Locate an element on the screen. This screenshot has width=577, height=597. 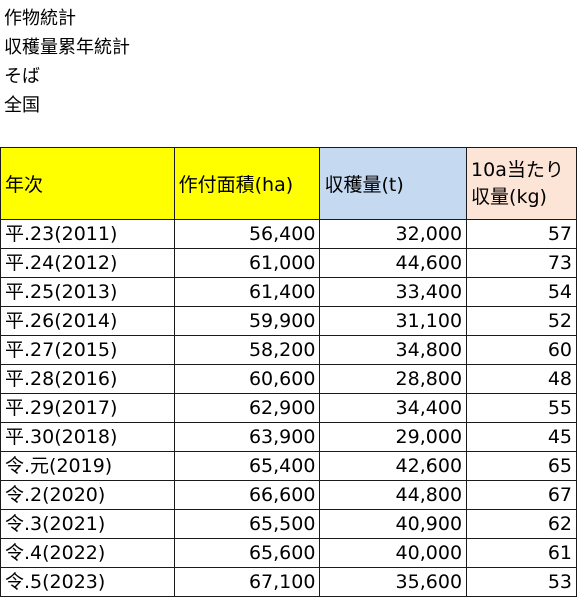
header-yield-line1: 10a当たり is located at coordinates (517, 169).